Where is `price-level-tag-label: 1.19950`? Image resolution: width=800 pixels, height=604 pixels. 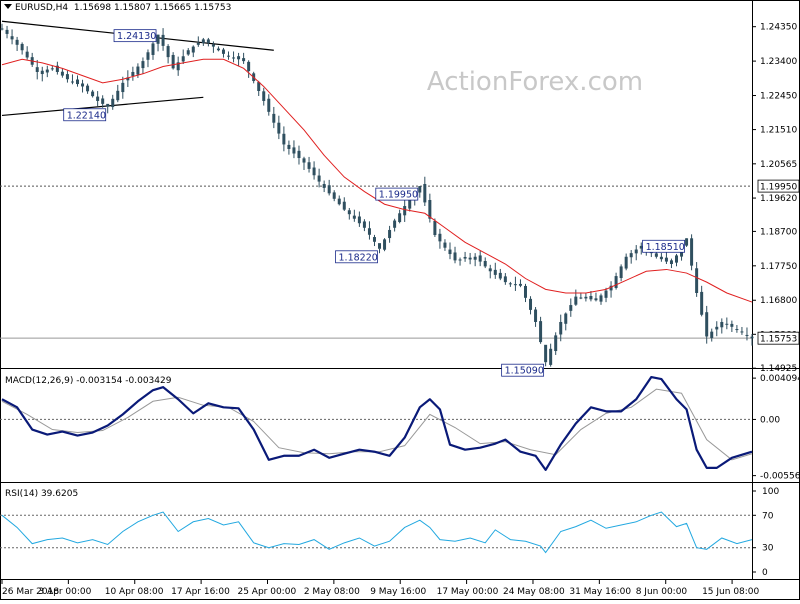
price-level-tag-label: 1.19950 is located at coordinates (778, 188).